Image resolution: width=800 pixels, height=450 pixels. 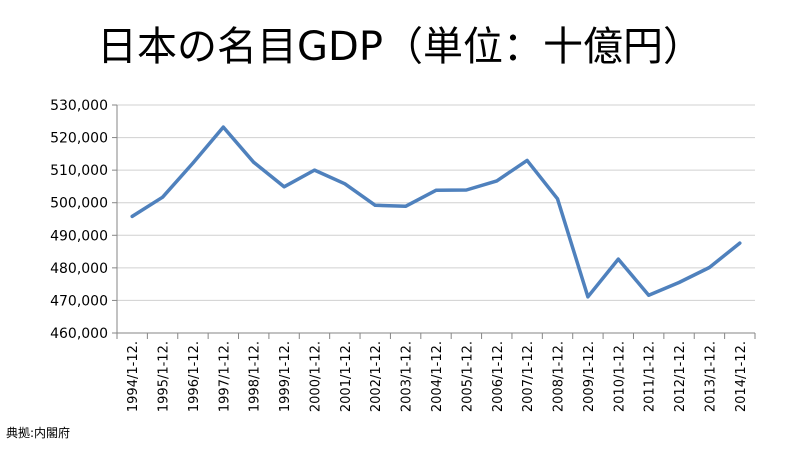 What do you see at coordinates (498, 376) in the screenshot?
I see `x-tick-label: 2006/1-12.` at bounding box center [498, 376].